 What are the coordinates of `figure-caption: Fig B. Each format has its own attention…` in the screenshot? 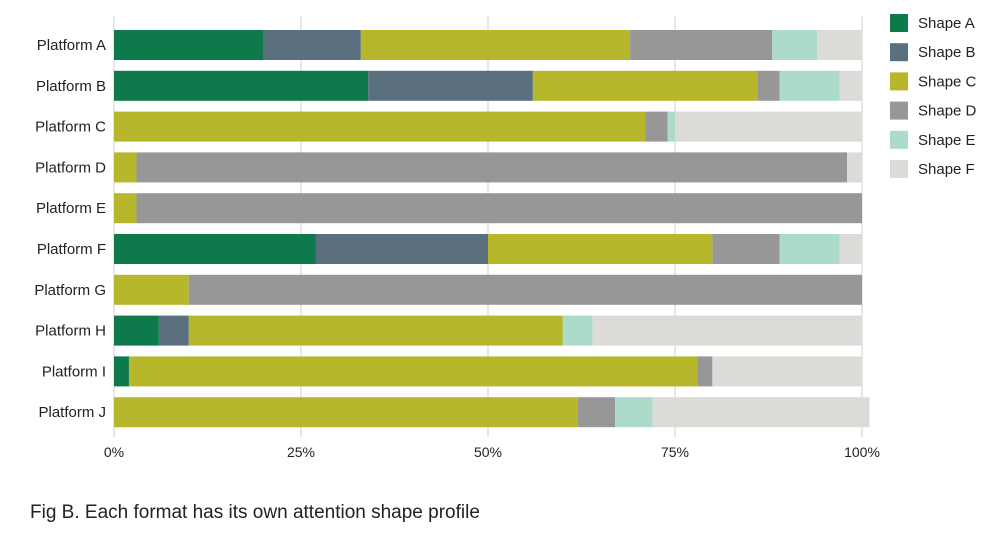 It's located at (255, 512).